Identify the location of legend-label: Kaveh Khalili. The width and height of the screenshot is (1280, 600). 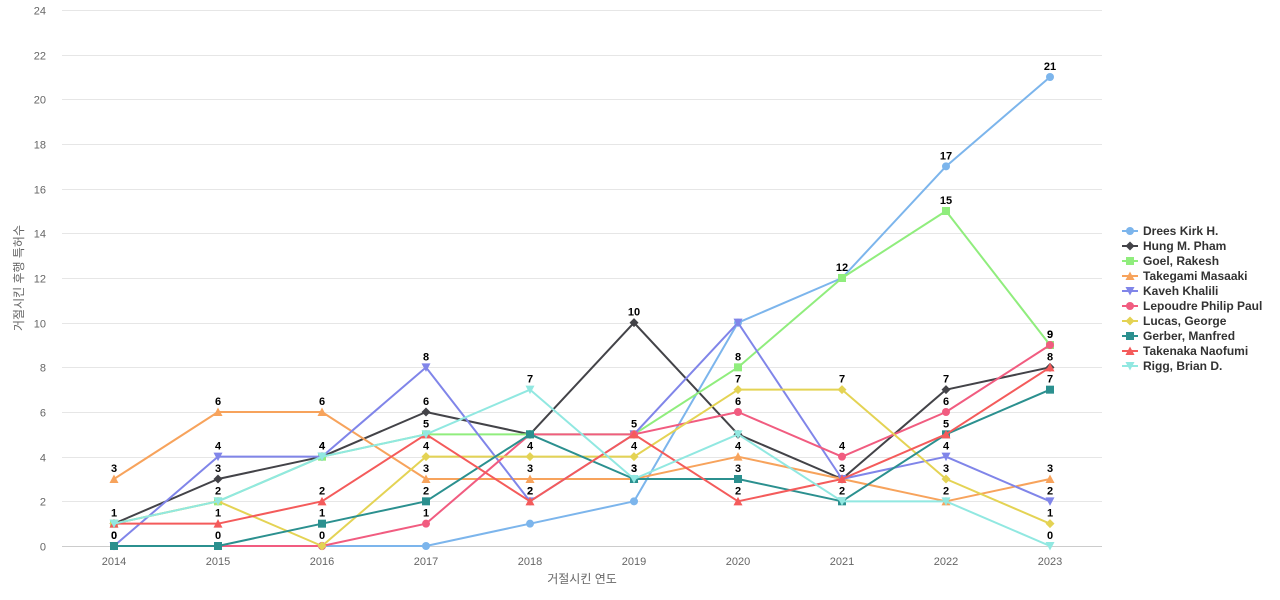
(1180, 291).